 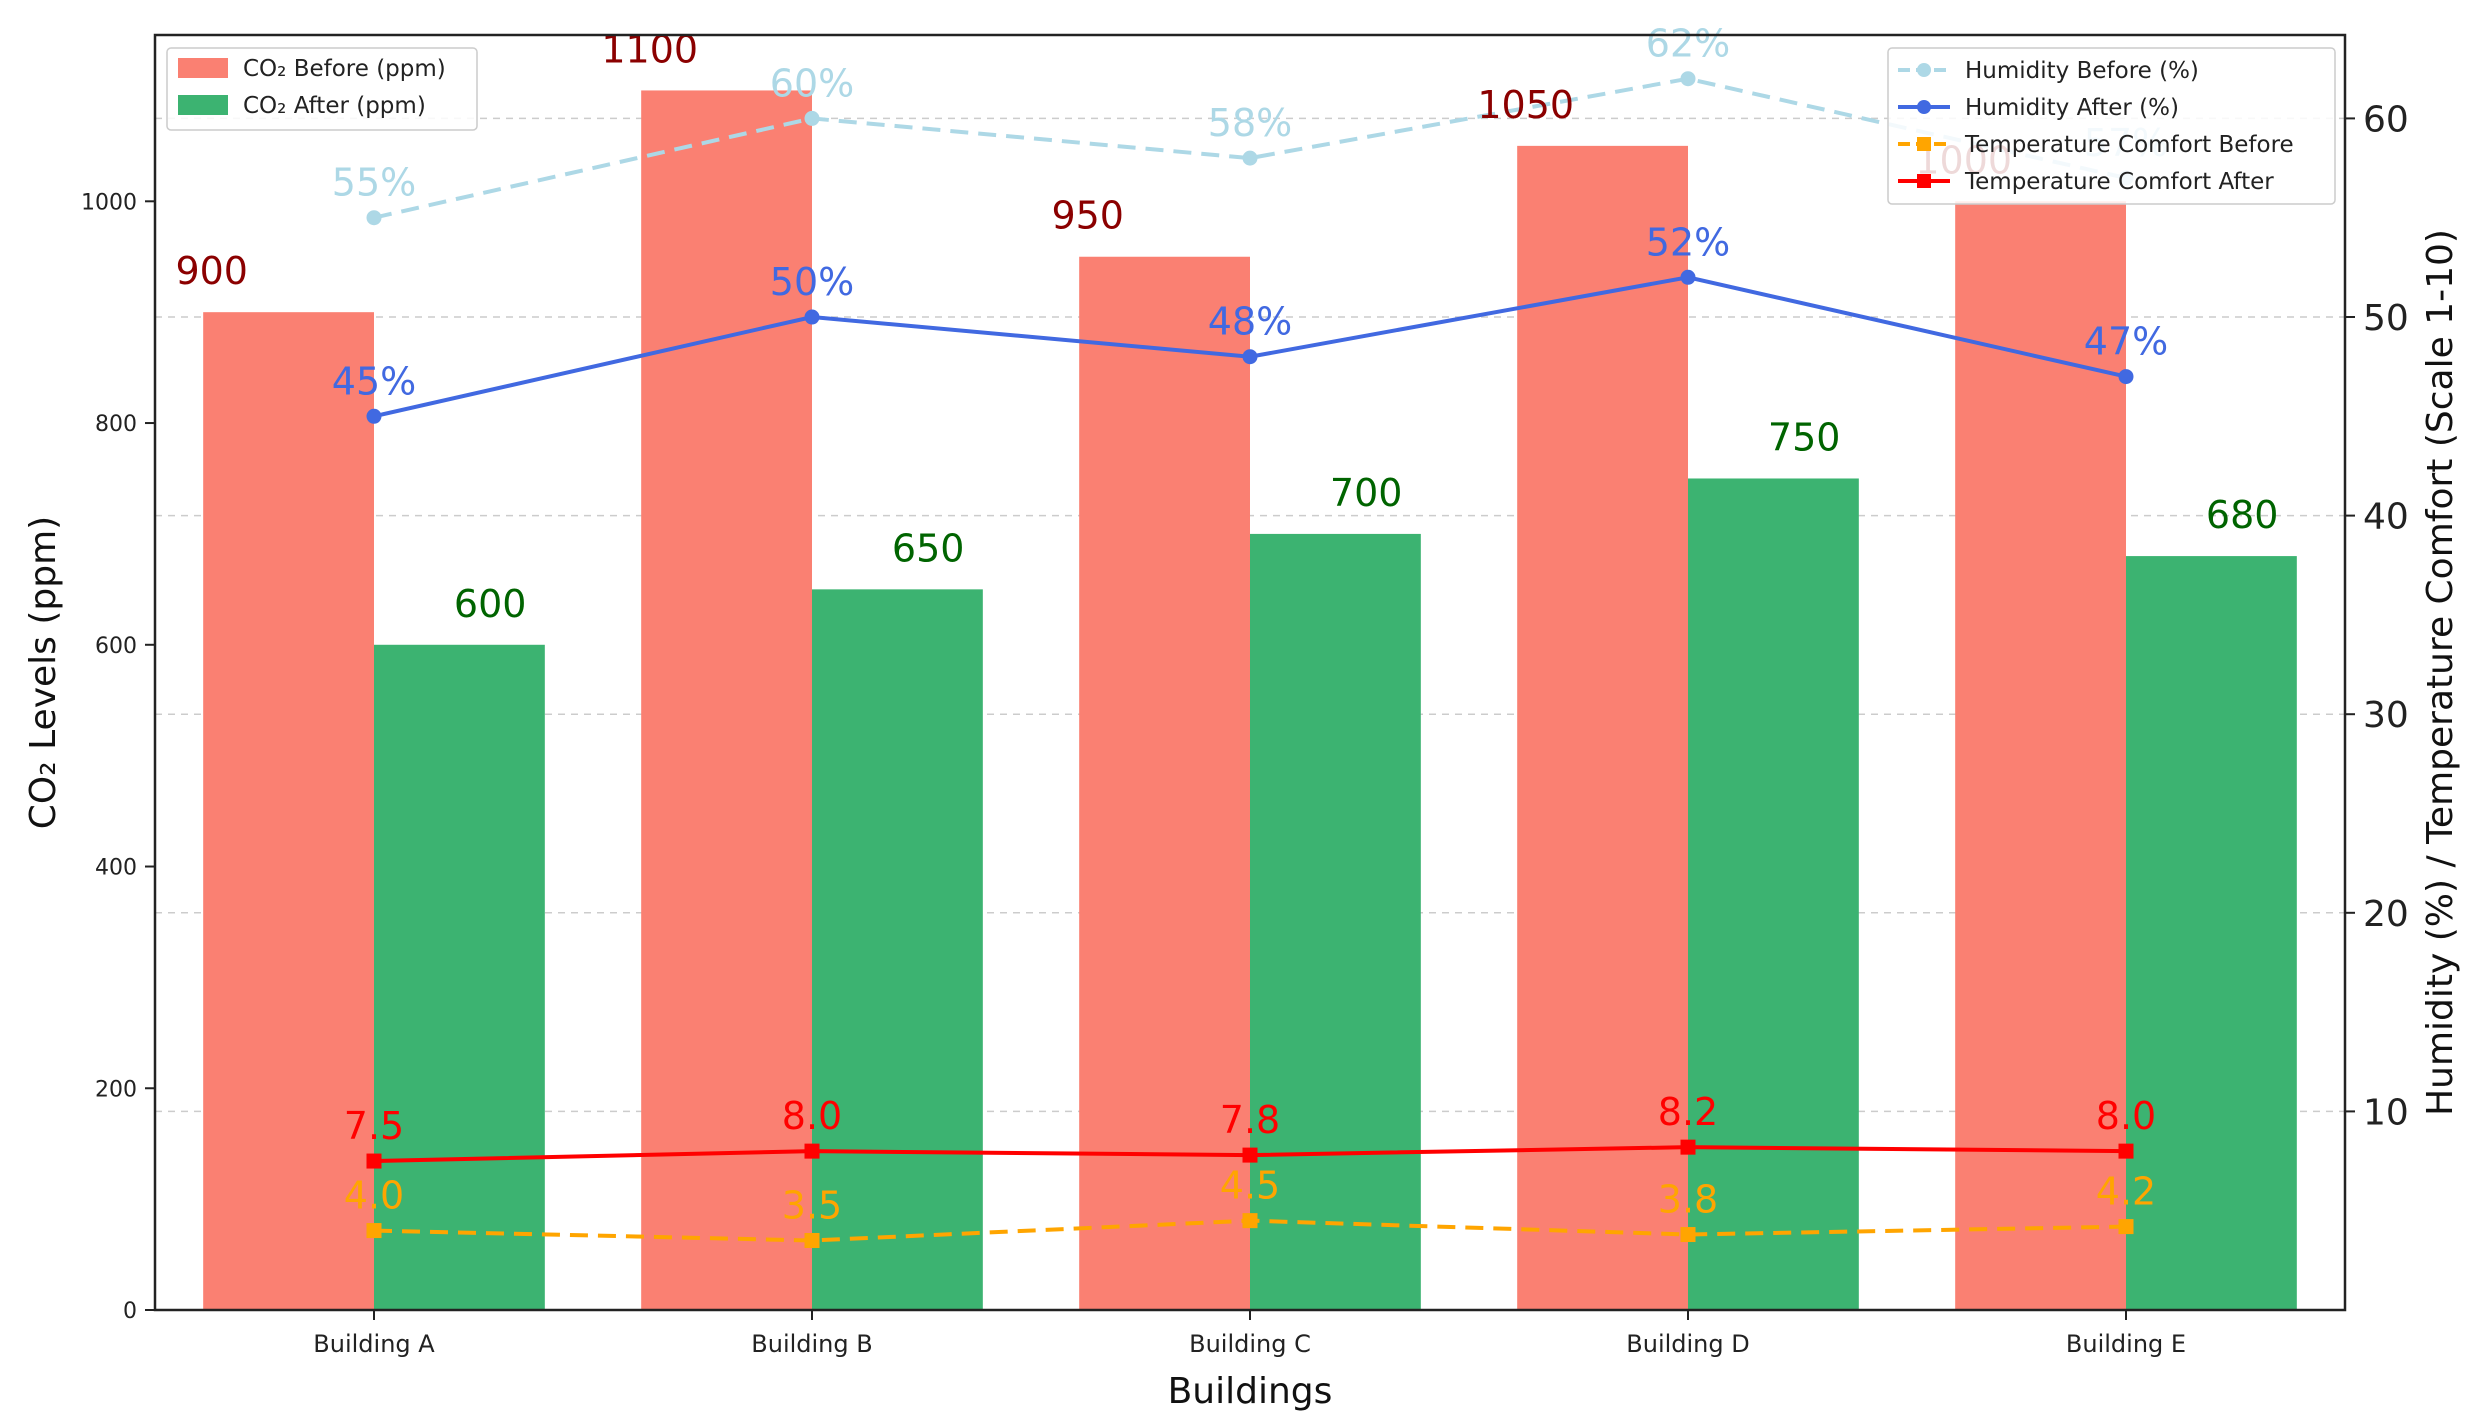 What do you see at coordinates (2386, 119) in the screenshot?
I see `y2-tick-label: 60` at bounding box center [2386, 119].